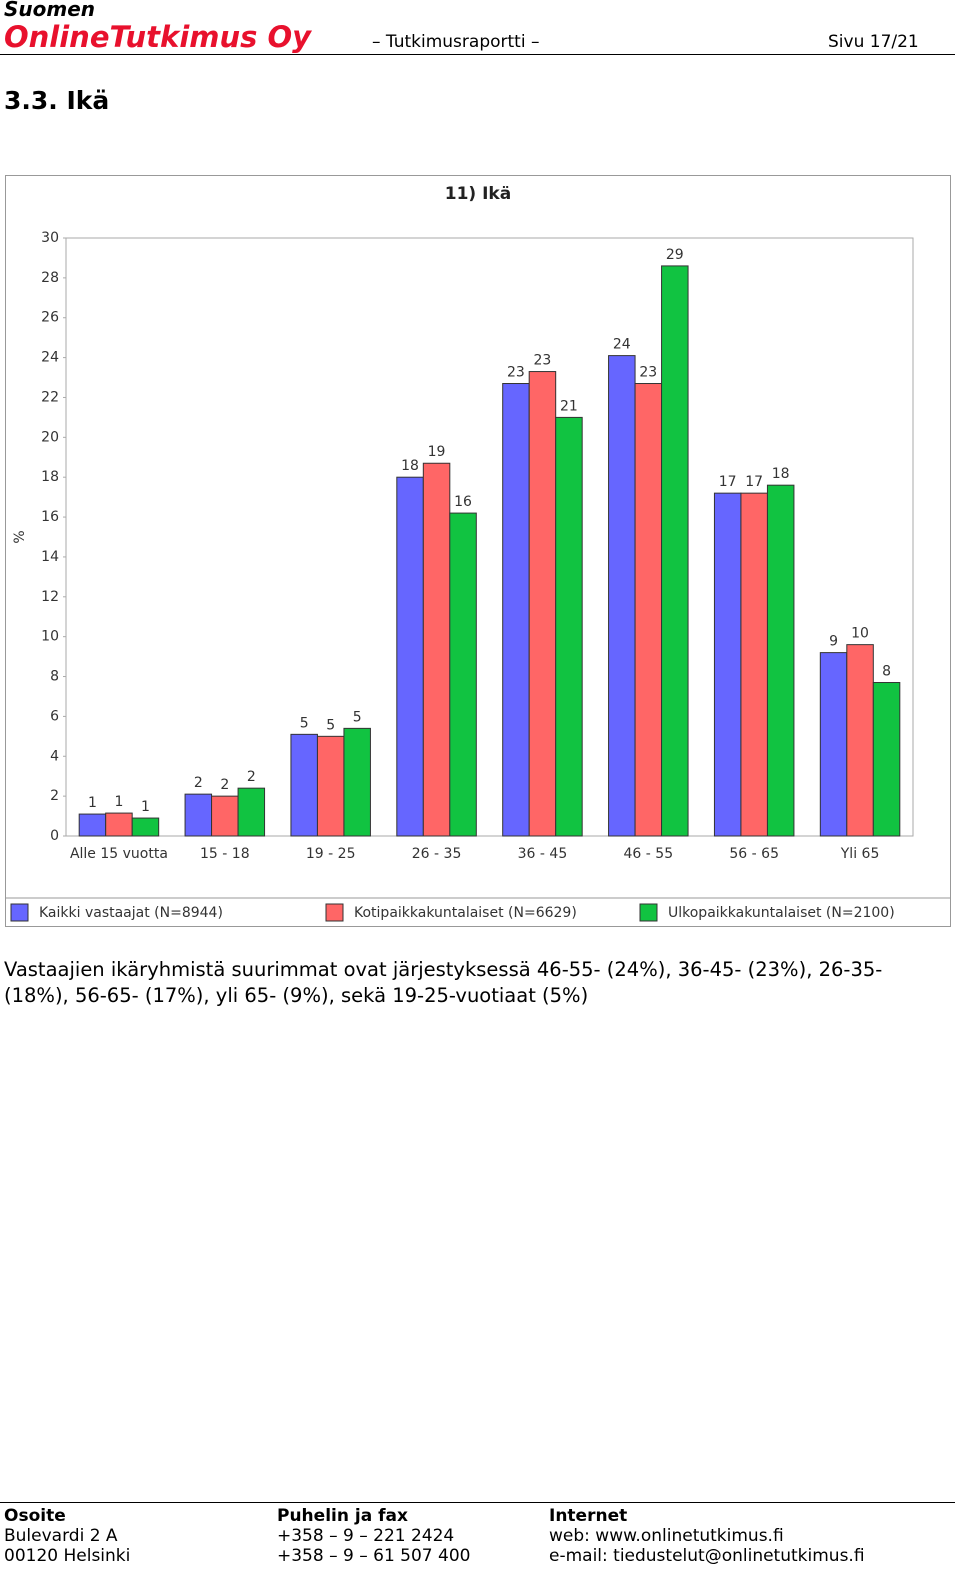 This screenshot has width=960, height=1576. I want to click on footer-line: Bulevardi 2 A, so click(61, 1536).